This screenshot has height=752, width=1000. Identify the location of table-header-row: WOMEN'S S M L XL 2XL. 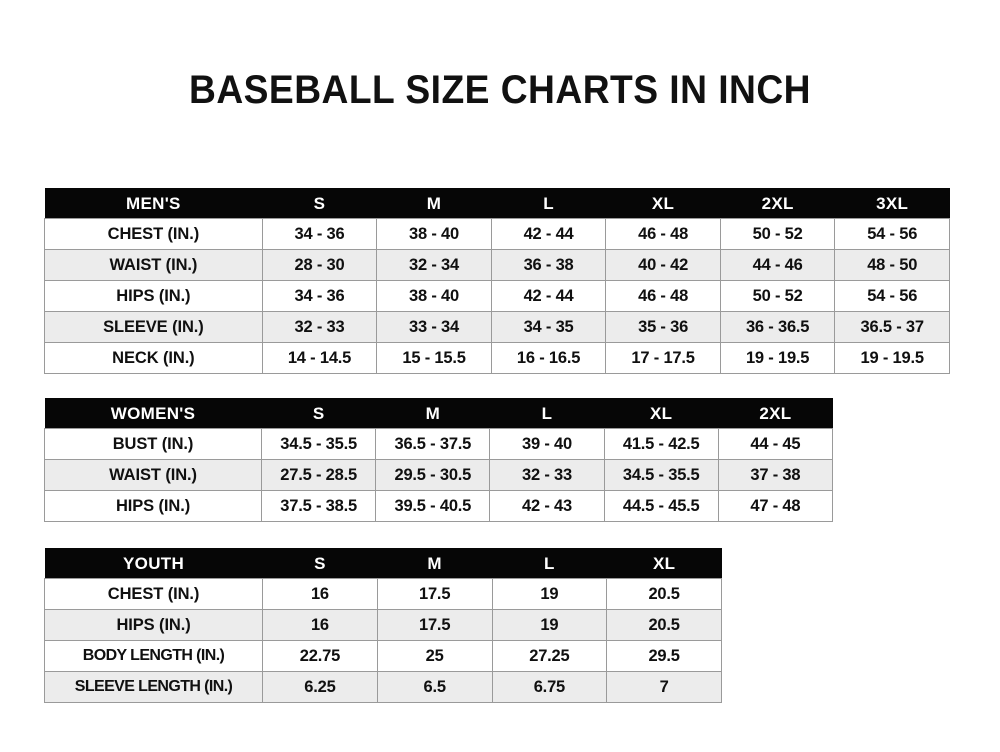
(438, 413).